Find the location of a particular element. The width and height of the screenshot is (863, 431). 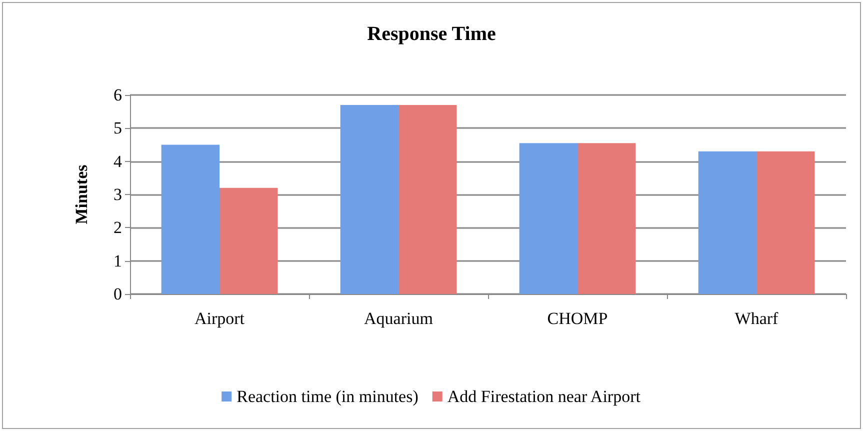

legend-label: Reaction time (in minutes) is located at coordinates (327, 396).